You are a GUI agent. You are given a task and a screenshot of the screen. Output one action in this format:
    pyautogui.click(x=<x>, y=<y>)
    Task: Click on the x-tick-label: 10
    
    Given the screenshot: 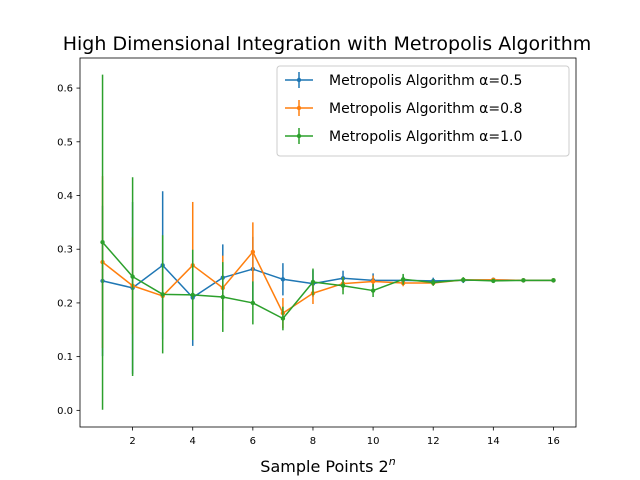 What is the action you would take?
    pyautogui.click(x=373, y=441)
    